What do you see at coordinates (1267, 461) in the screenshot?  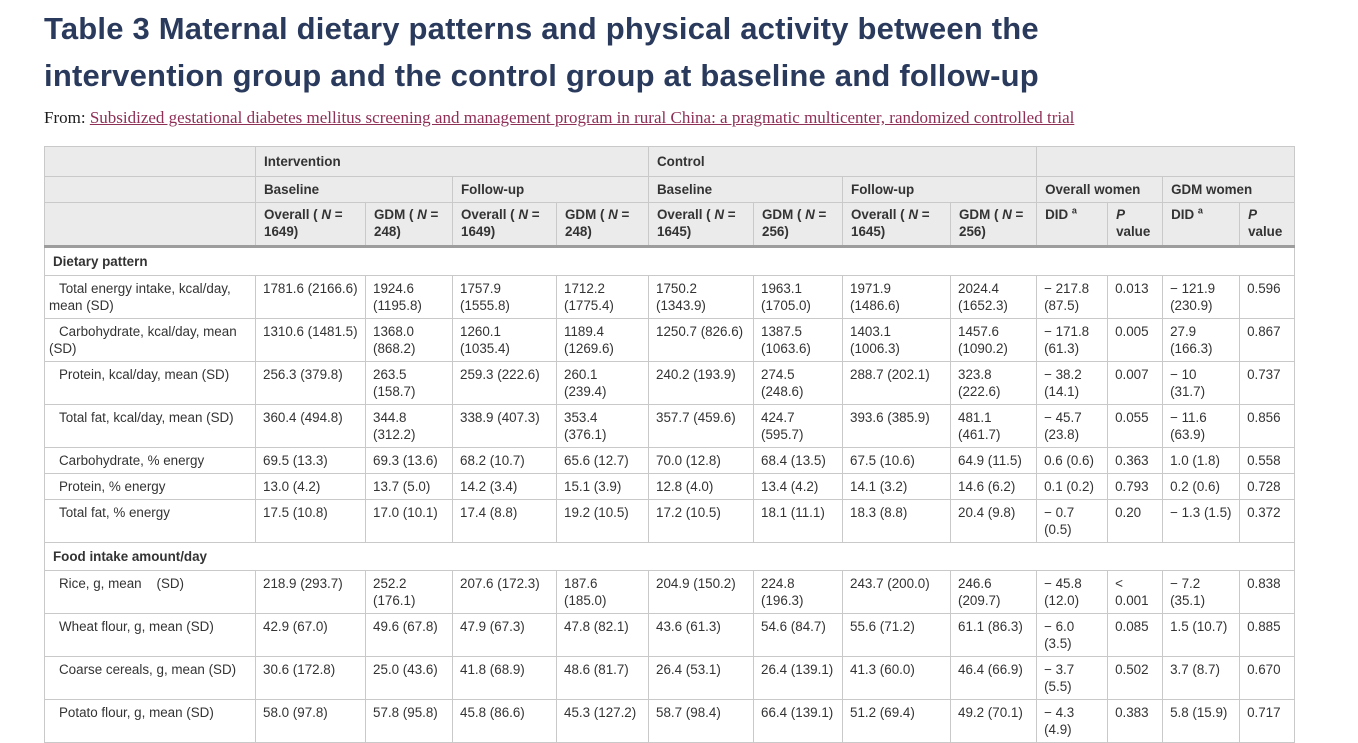 I see `table-cell: 0.558` at bounding box center [1267, 461].